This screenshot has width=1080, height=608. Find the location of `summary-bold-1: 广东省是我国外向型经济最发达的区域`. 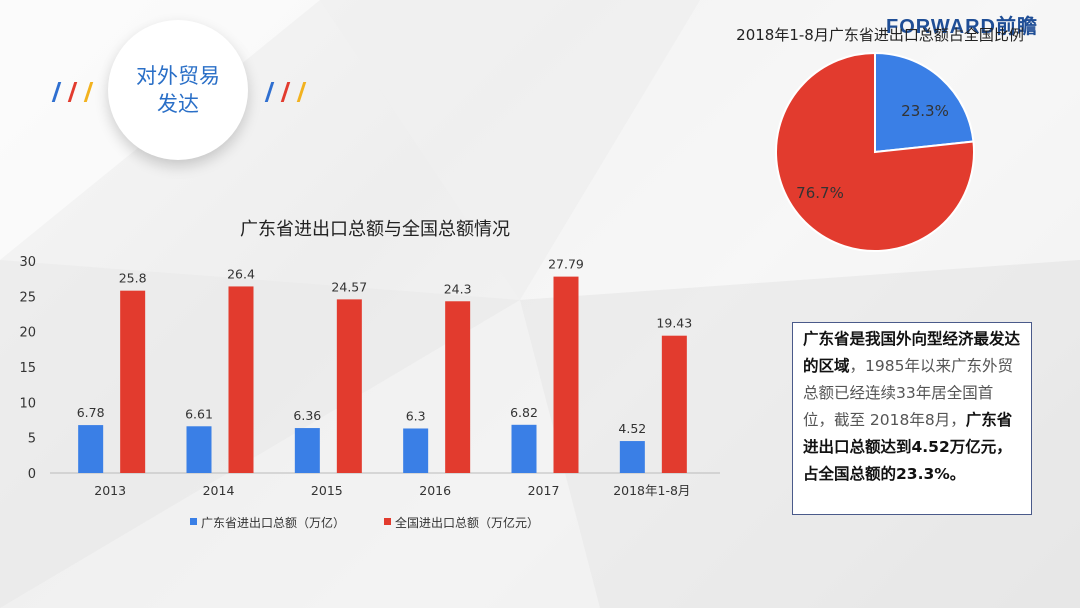

summary-bold-1: 广东省是我国外向型经济最发达的区域 is located at coordinates (912, 352).